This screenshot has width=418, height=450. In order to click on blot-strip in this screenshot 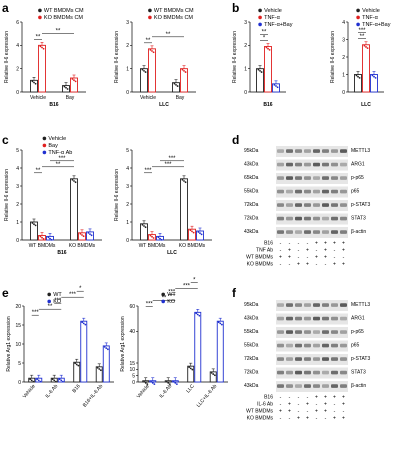, I will do `click(312, 346)`.